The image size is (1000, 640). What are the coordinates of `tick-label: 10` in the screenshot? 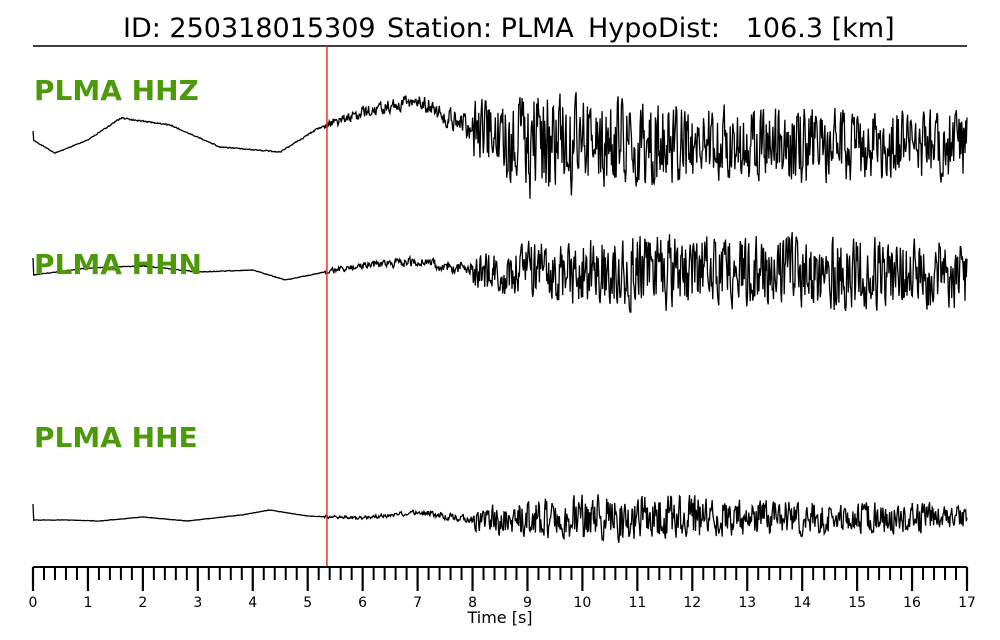 It's located at (582, 603).